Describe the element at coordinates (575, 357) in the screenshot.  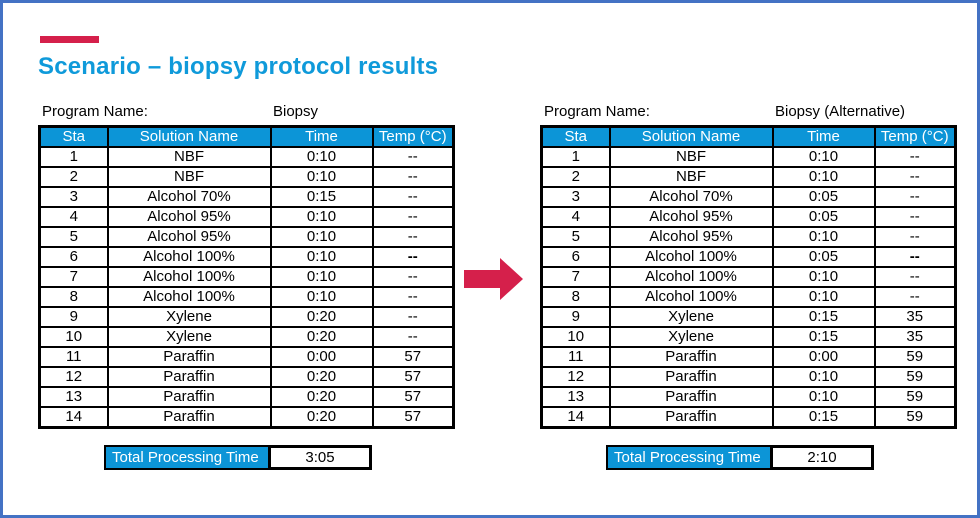
I see `table-cell: 11` at that location.